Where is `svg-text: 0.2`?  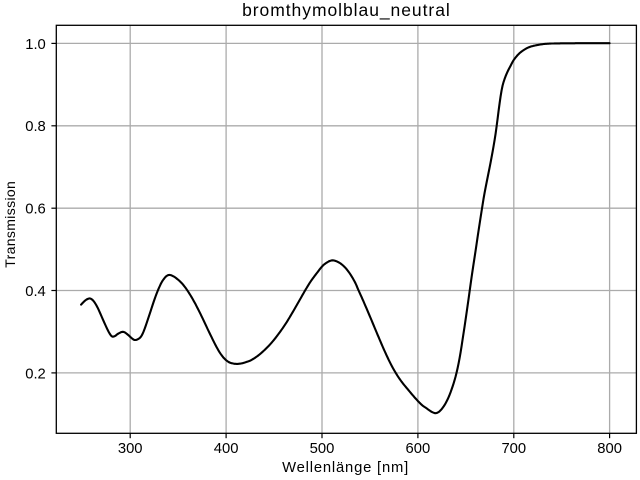
svg-text: 0.2 is located at coordinates (35, 374).